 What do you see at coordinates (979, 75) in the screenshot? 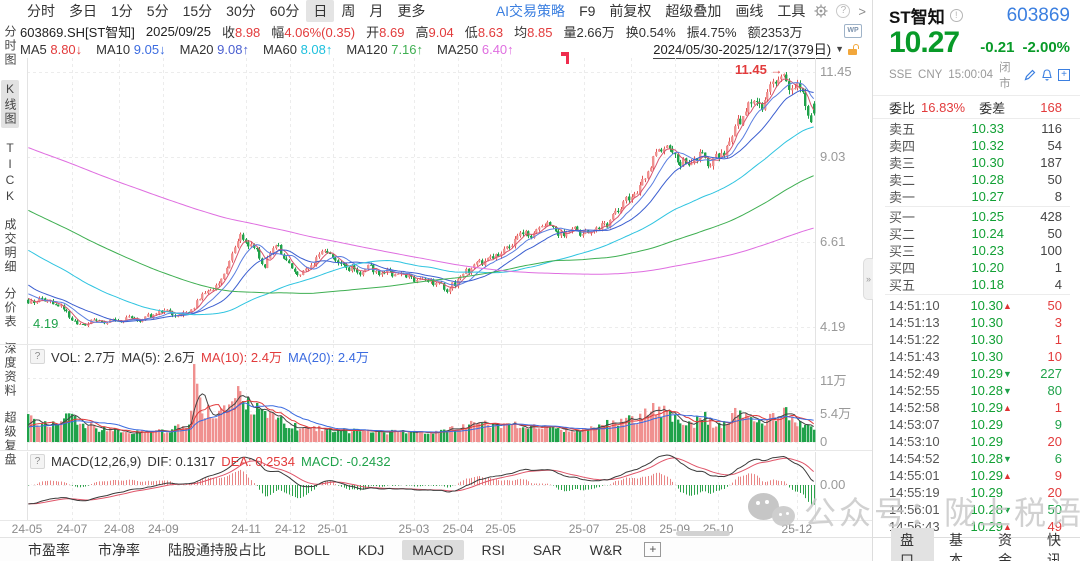
I see `market-status-row: SSE CNY 15:00:04 闭市 +` at bounding box center [979, 75].